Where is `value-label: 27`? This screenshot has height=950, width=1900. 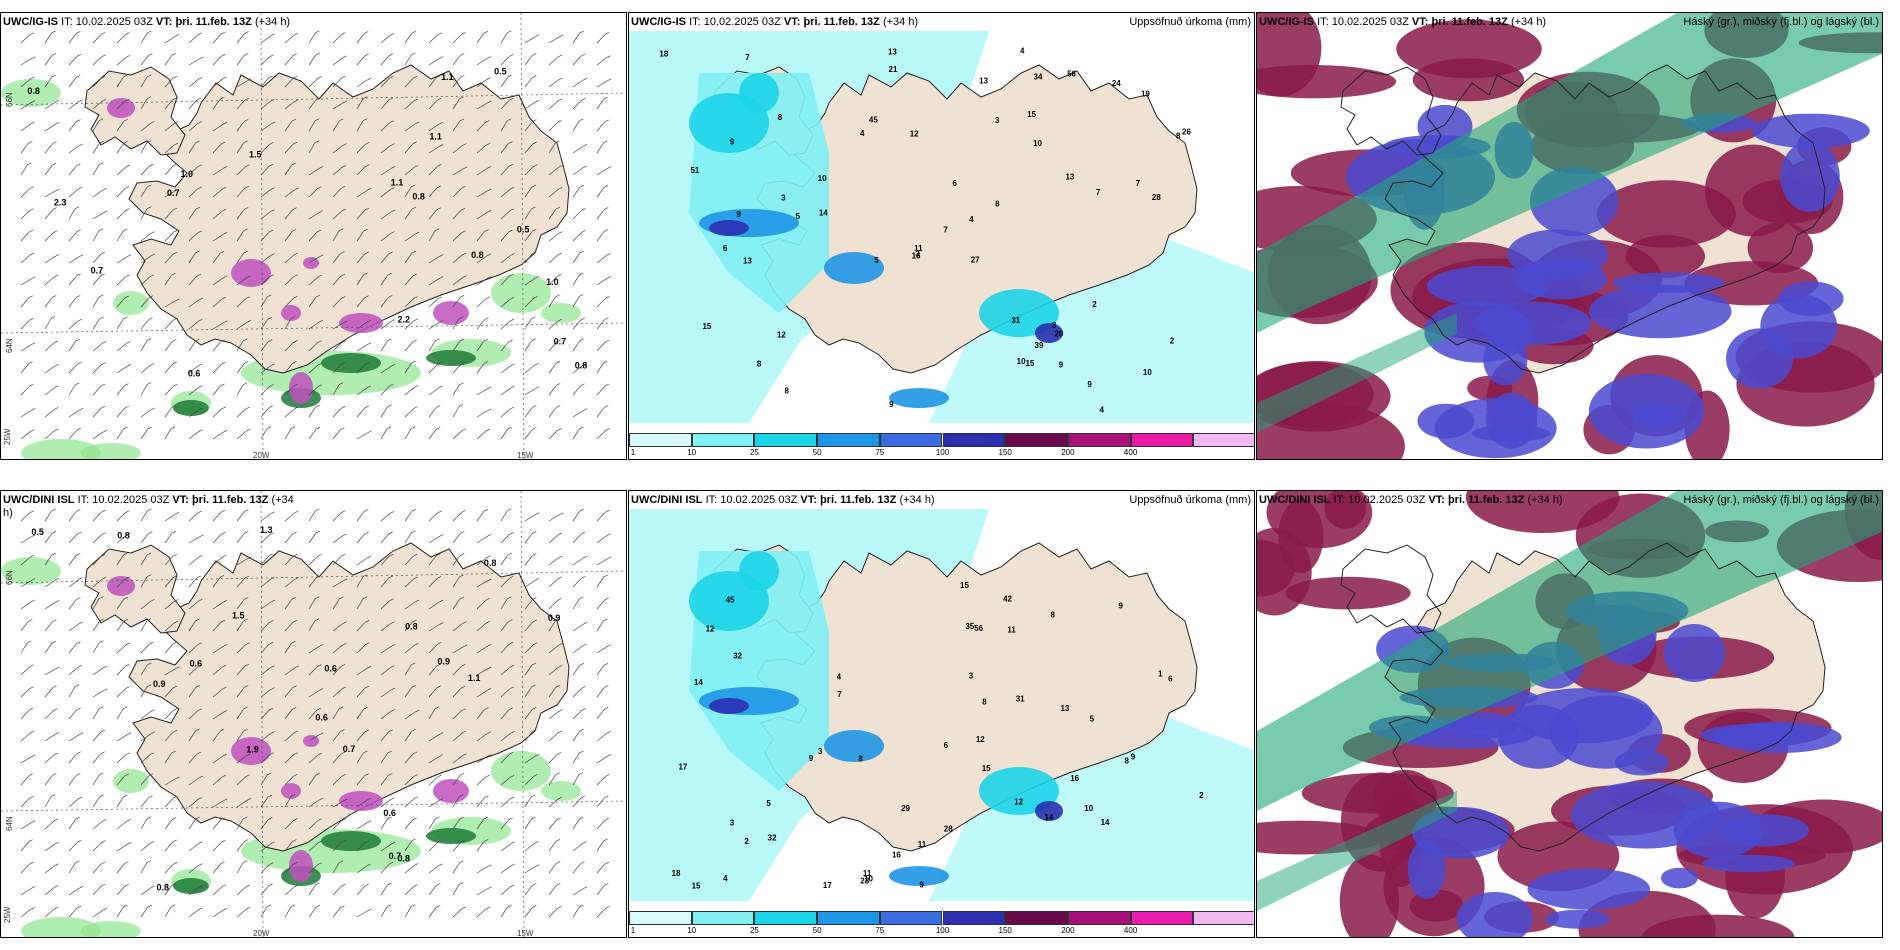
value-label: 27 is located at coordinates (975, 259).